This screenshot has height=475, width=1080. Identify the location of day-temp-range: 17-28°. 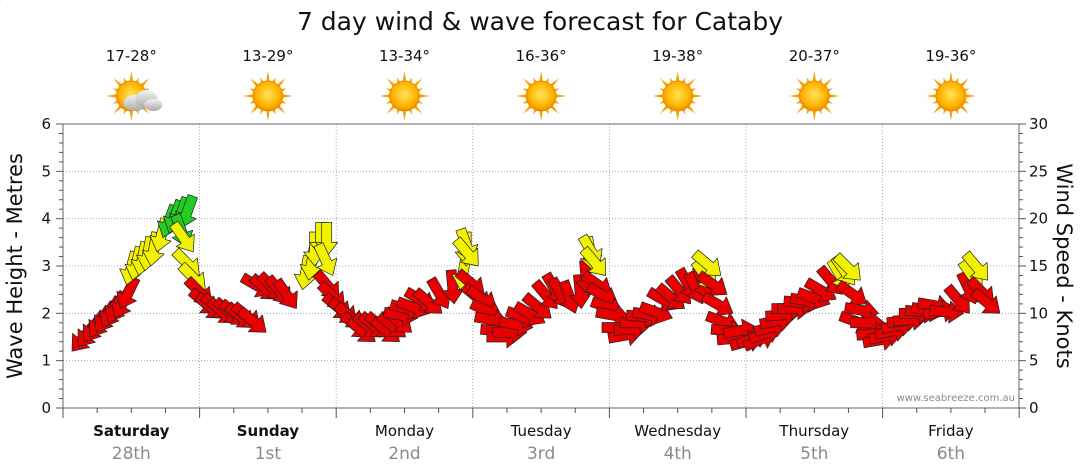
(131, 56).